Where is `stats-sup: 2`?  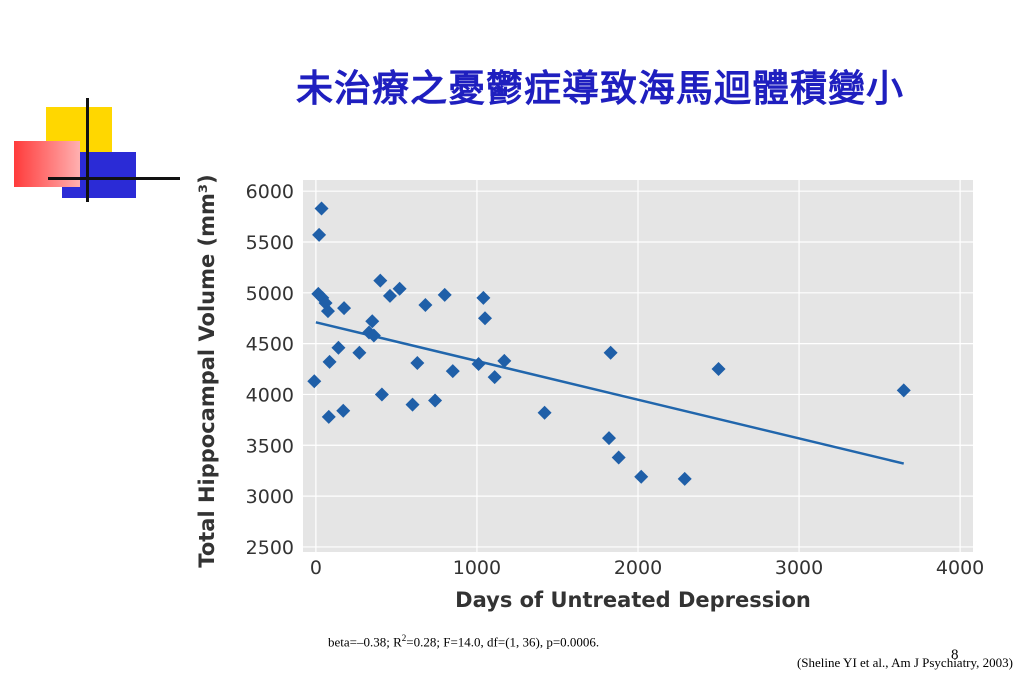 stats-sup: 2 is located at coordinates (404, 638).